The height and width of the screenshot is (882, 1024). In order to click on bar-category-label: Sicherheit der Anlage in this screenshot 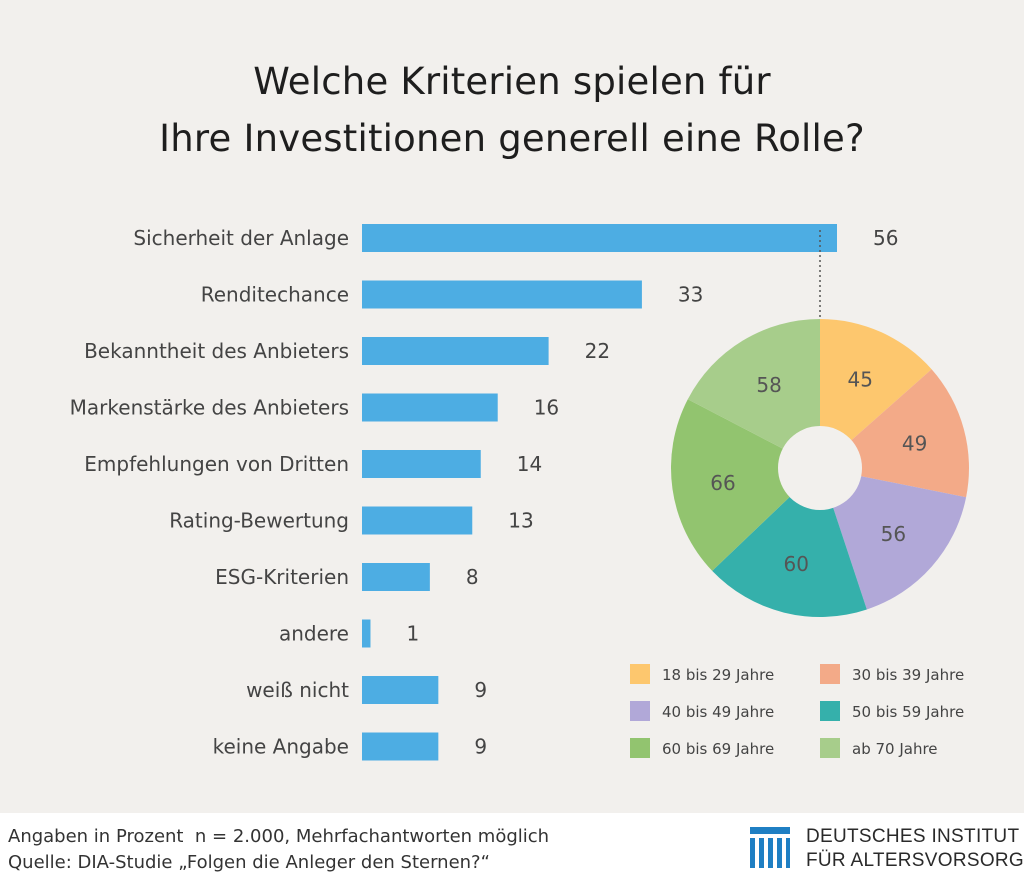, I will do `click(241, 238)`.